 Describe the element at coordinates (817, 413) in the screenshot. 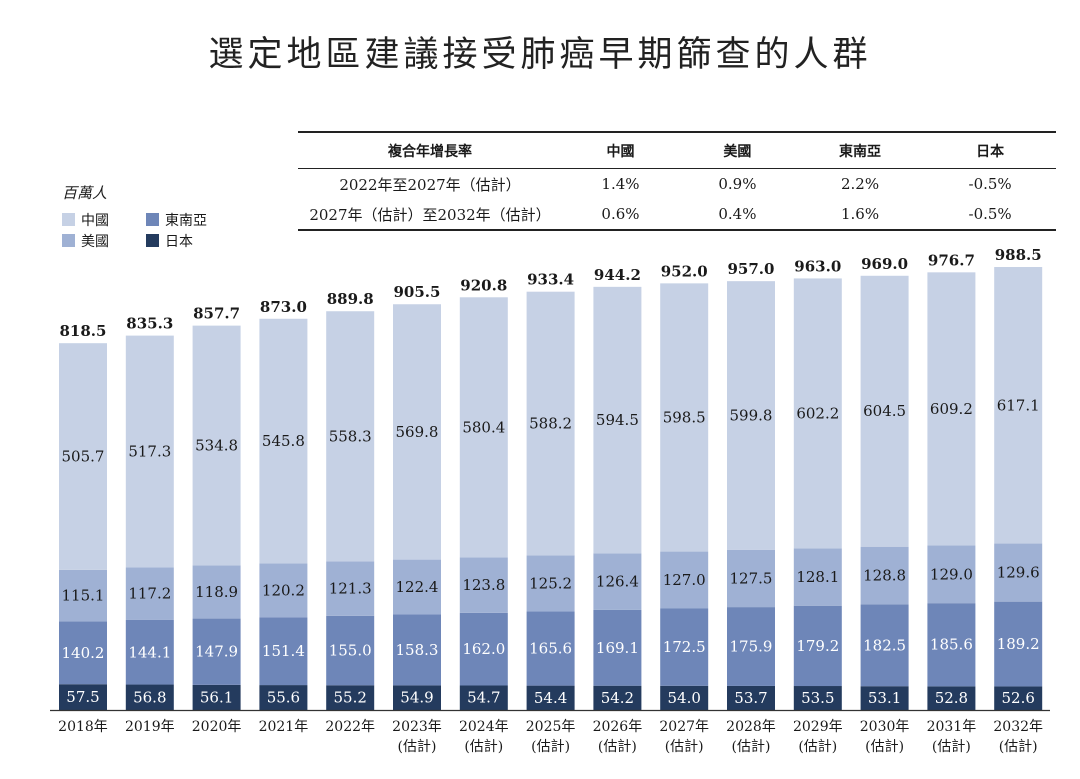

I see `data-label: 602.2` at that location.